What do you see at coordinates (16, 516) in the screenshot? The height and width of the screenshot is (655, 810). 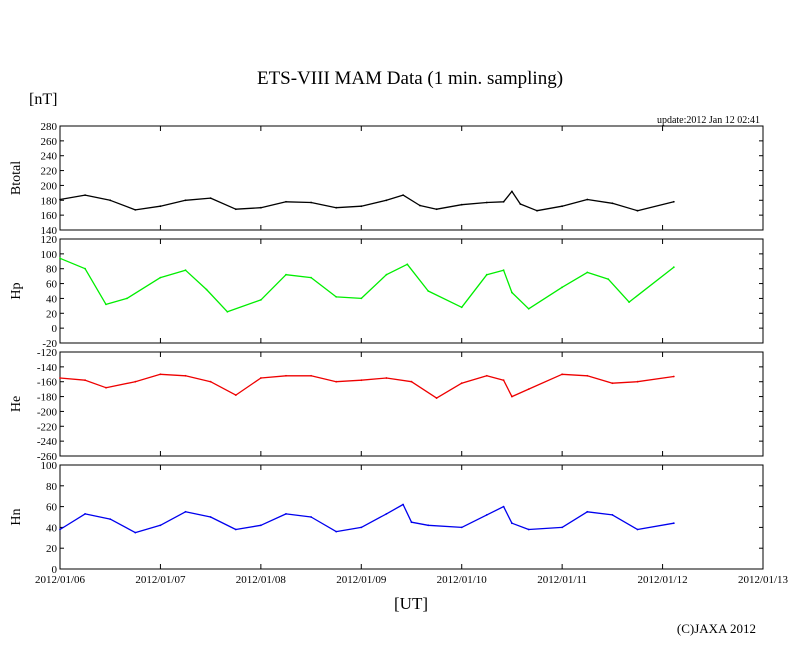 I see `y-axis-label: Hn` at bounding box center [16, 516].